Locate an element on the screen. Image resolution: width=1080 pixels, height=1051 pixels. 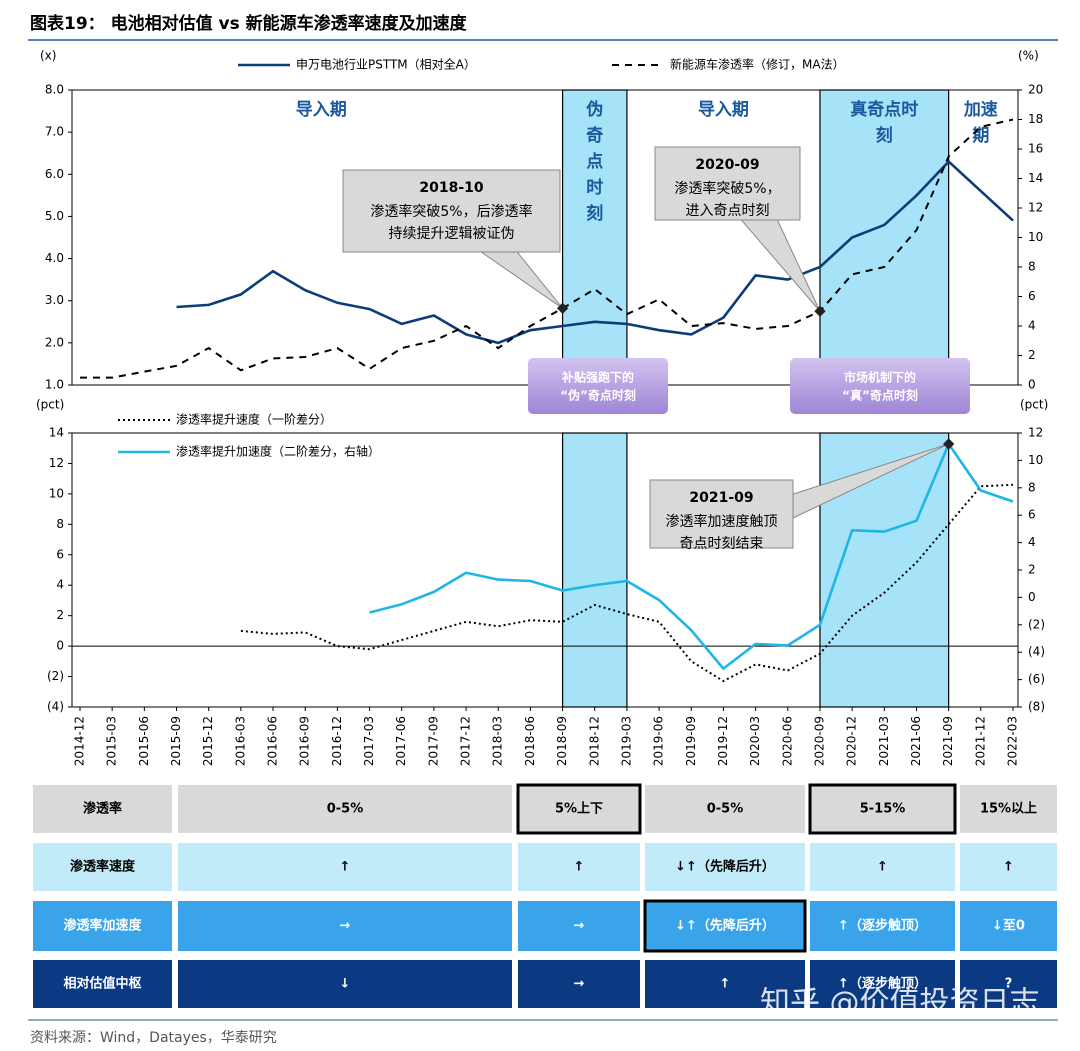
x-tick-label: 2015-03 is located at coordinates (112, 741).